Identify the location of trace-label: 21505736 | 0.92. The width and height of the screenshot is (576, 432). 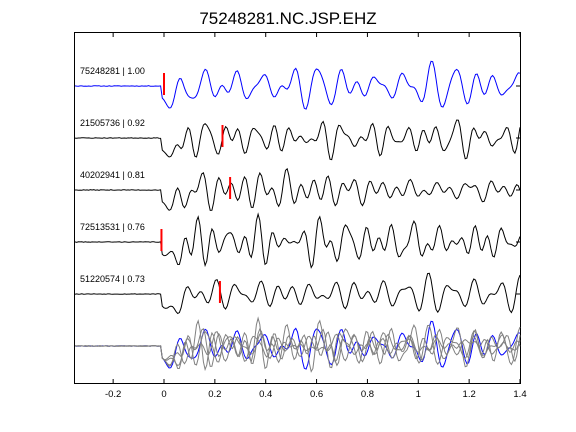
(112, 123).